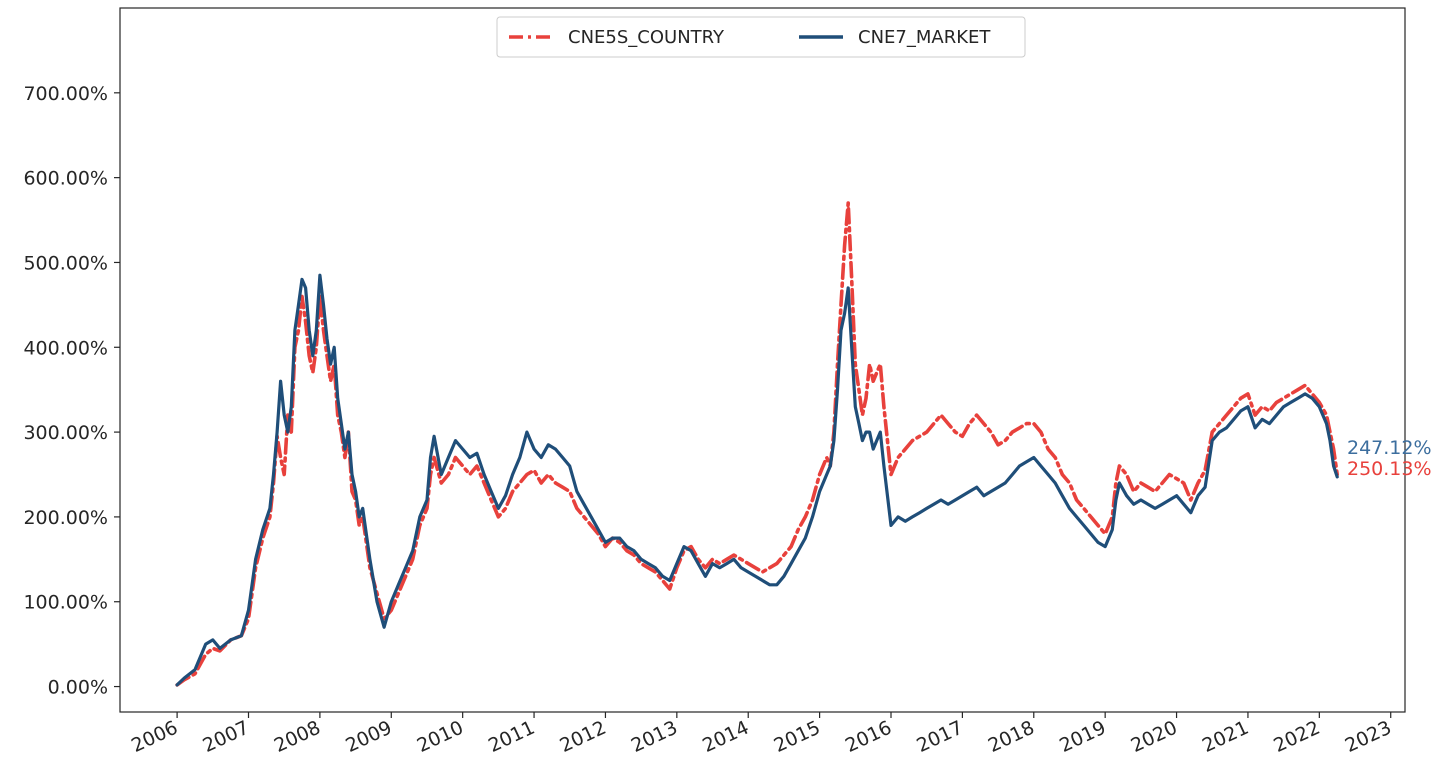 This screenshot has width=1437, height=777. Describe the element at coordinates (78, 688) in the screenshot. I see `y-tick-label: 0.00%` at that location.